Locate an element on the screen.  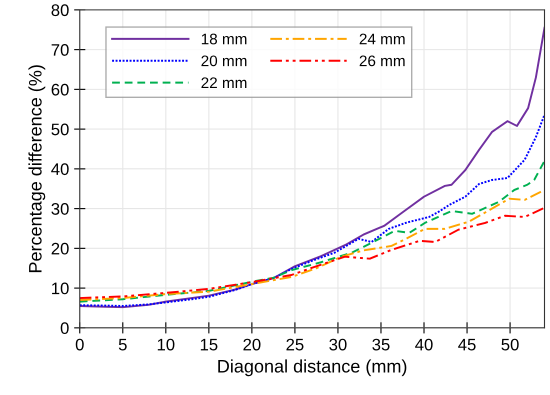
y-tick-label: 10 is located at coordinates (60, 288).